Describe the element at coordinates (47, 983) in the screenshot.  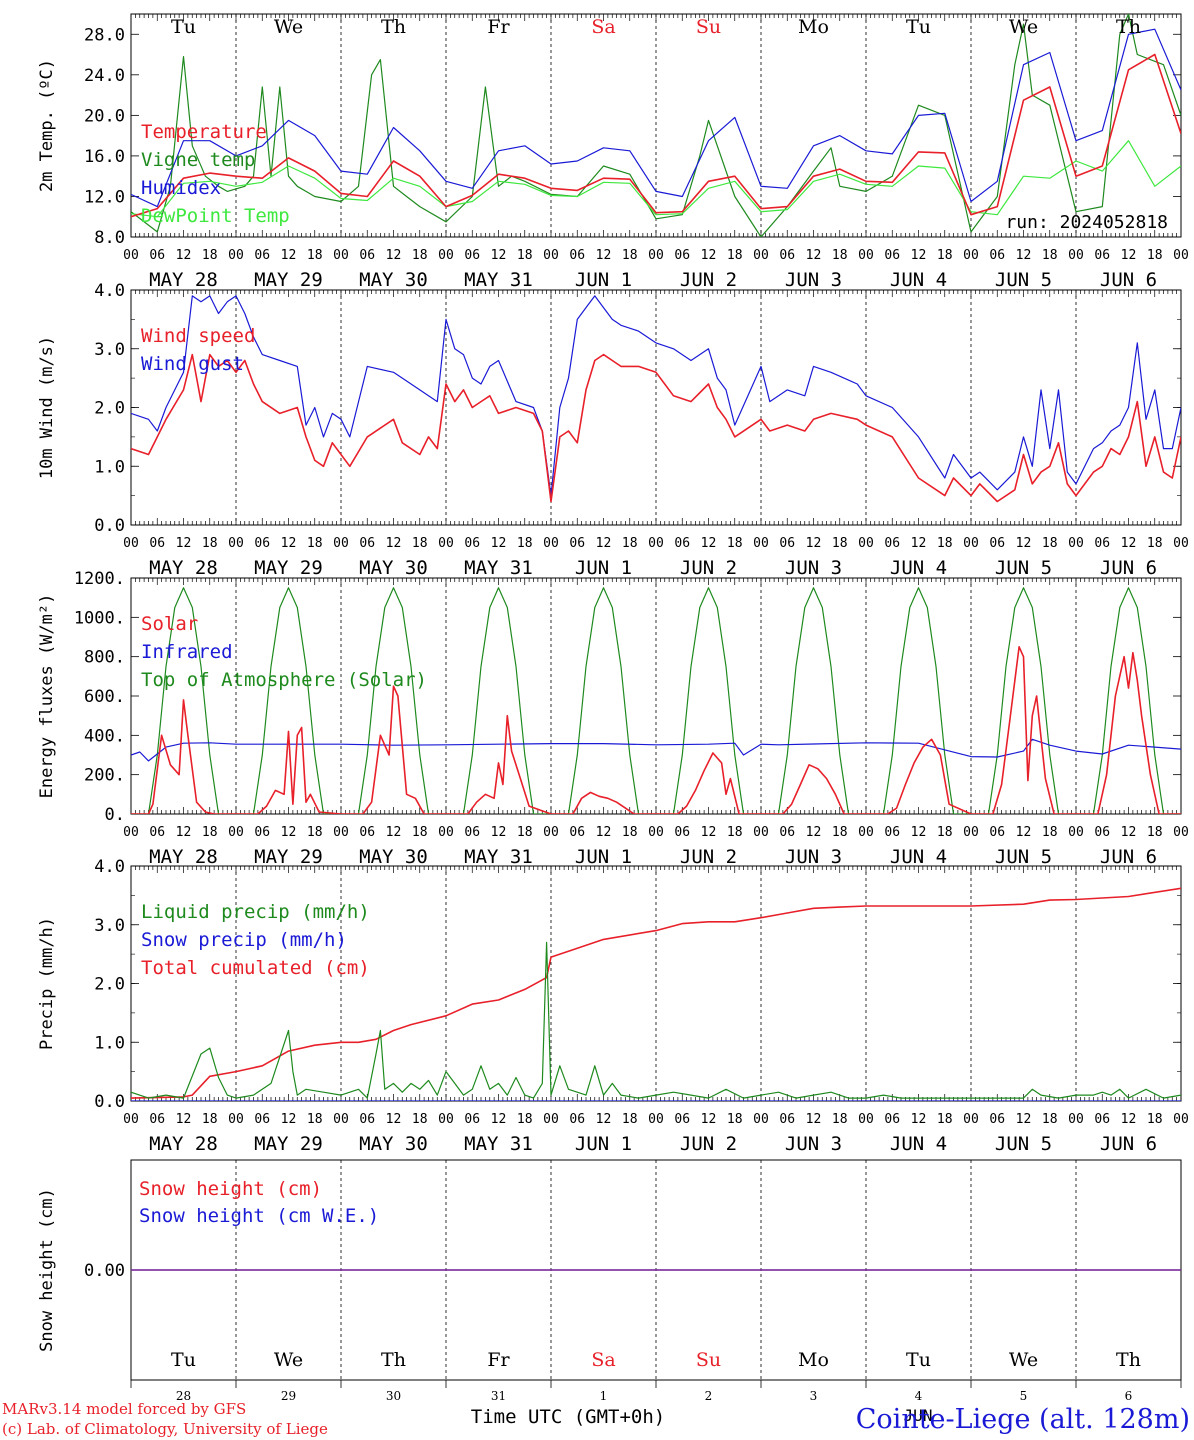
I see `y-axis-label: Precip (mm/h)` at that location.